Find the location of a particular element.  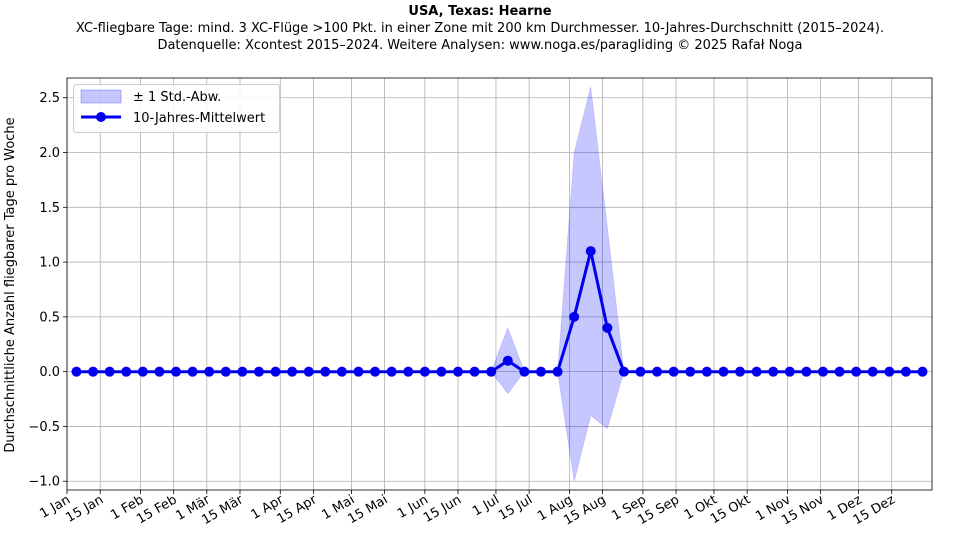

x-tick-label: 1 Jul is located at coordinates (486, 505).